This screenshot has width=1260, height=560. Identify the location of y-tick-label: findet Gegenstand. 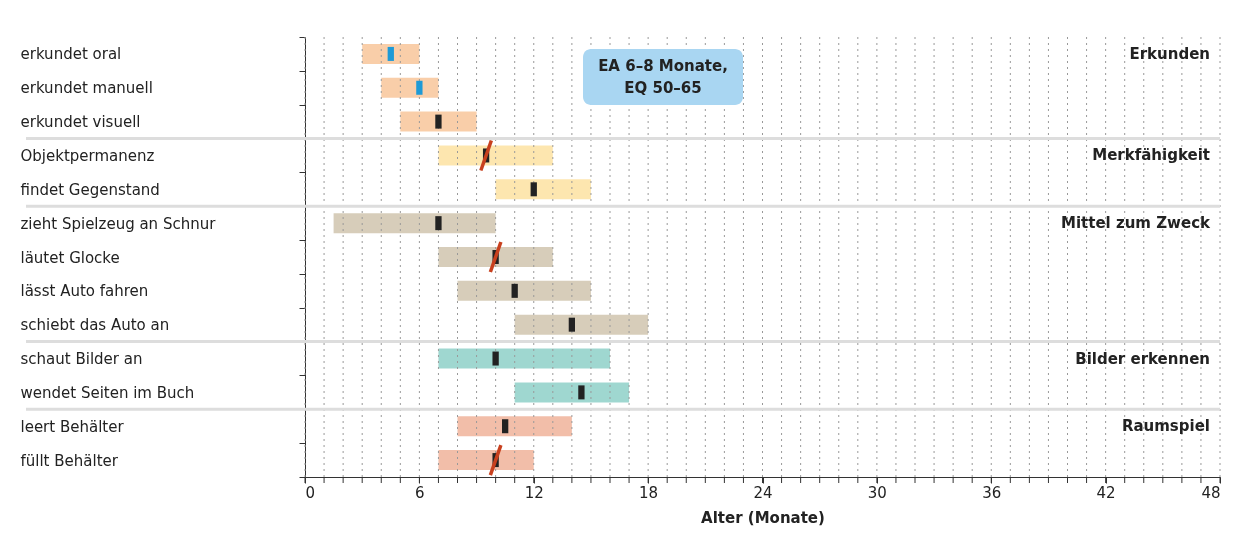
(90, 189).